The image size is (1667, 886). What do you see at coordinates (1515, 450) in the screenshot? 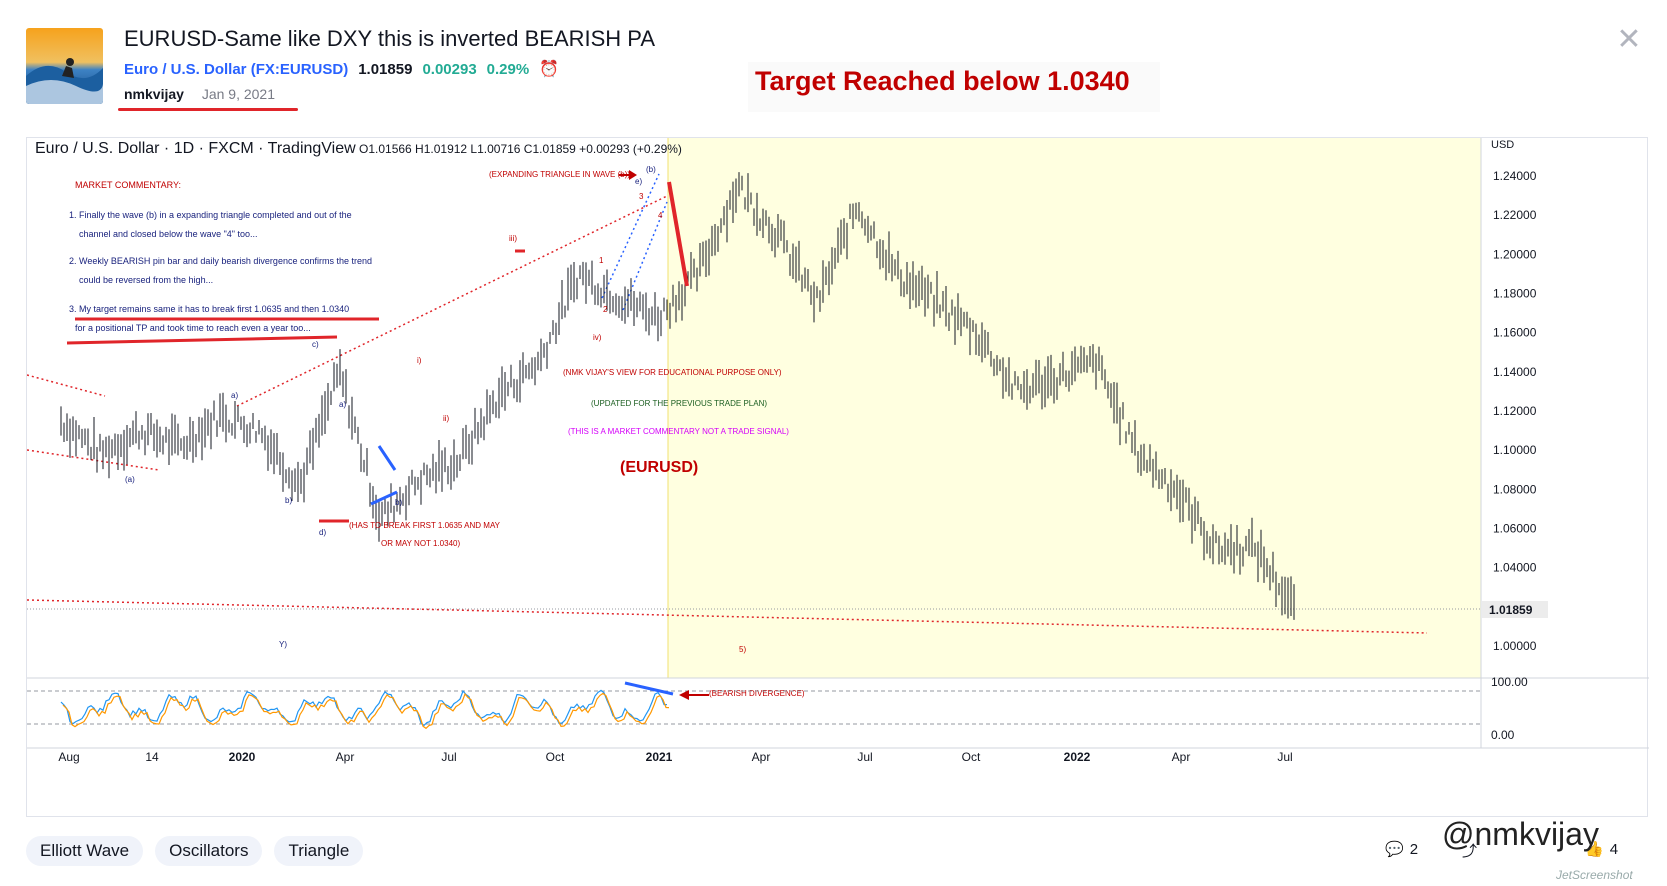
I see `y-tick-label: 1.10000` at bounding box center [1515, 450].